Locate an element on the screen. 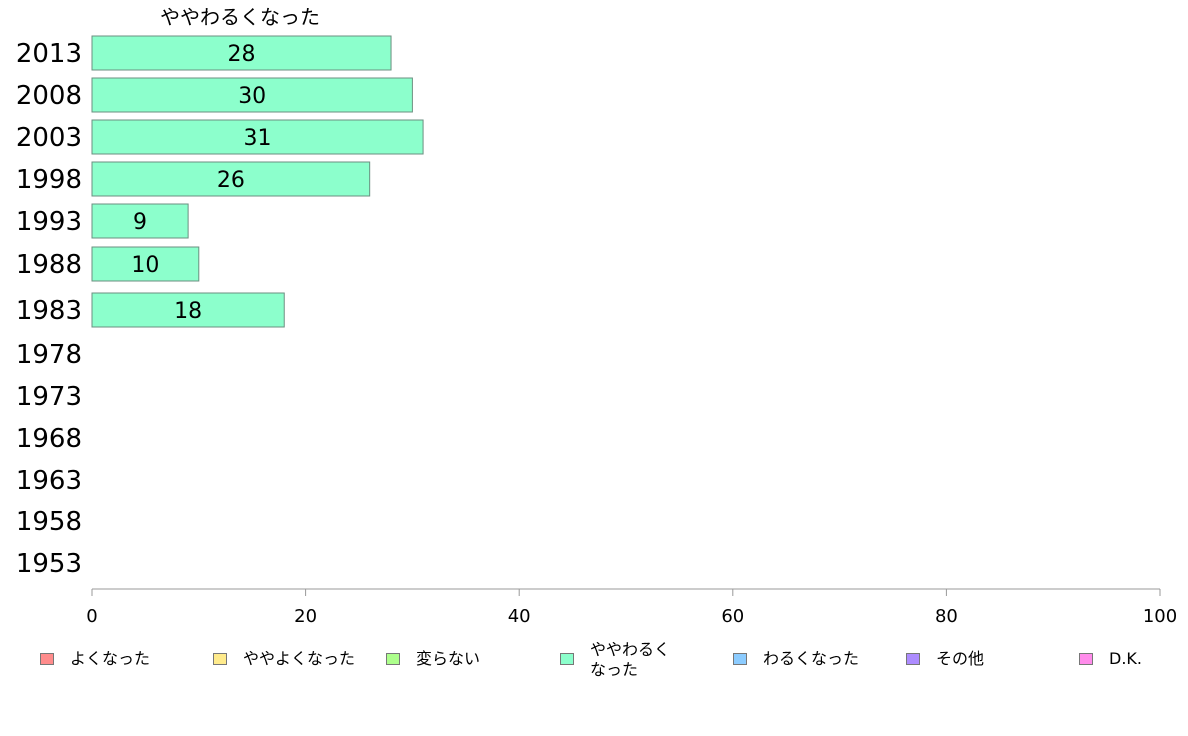 This screenshot has width=1188, height=736. bar-value-label-2013: 28 is located at coordinates (242, 54).